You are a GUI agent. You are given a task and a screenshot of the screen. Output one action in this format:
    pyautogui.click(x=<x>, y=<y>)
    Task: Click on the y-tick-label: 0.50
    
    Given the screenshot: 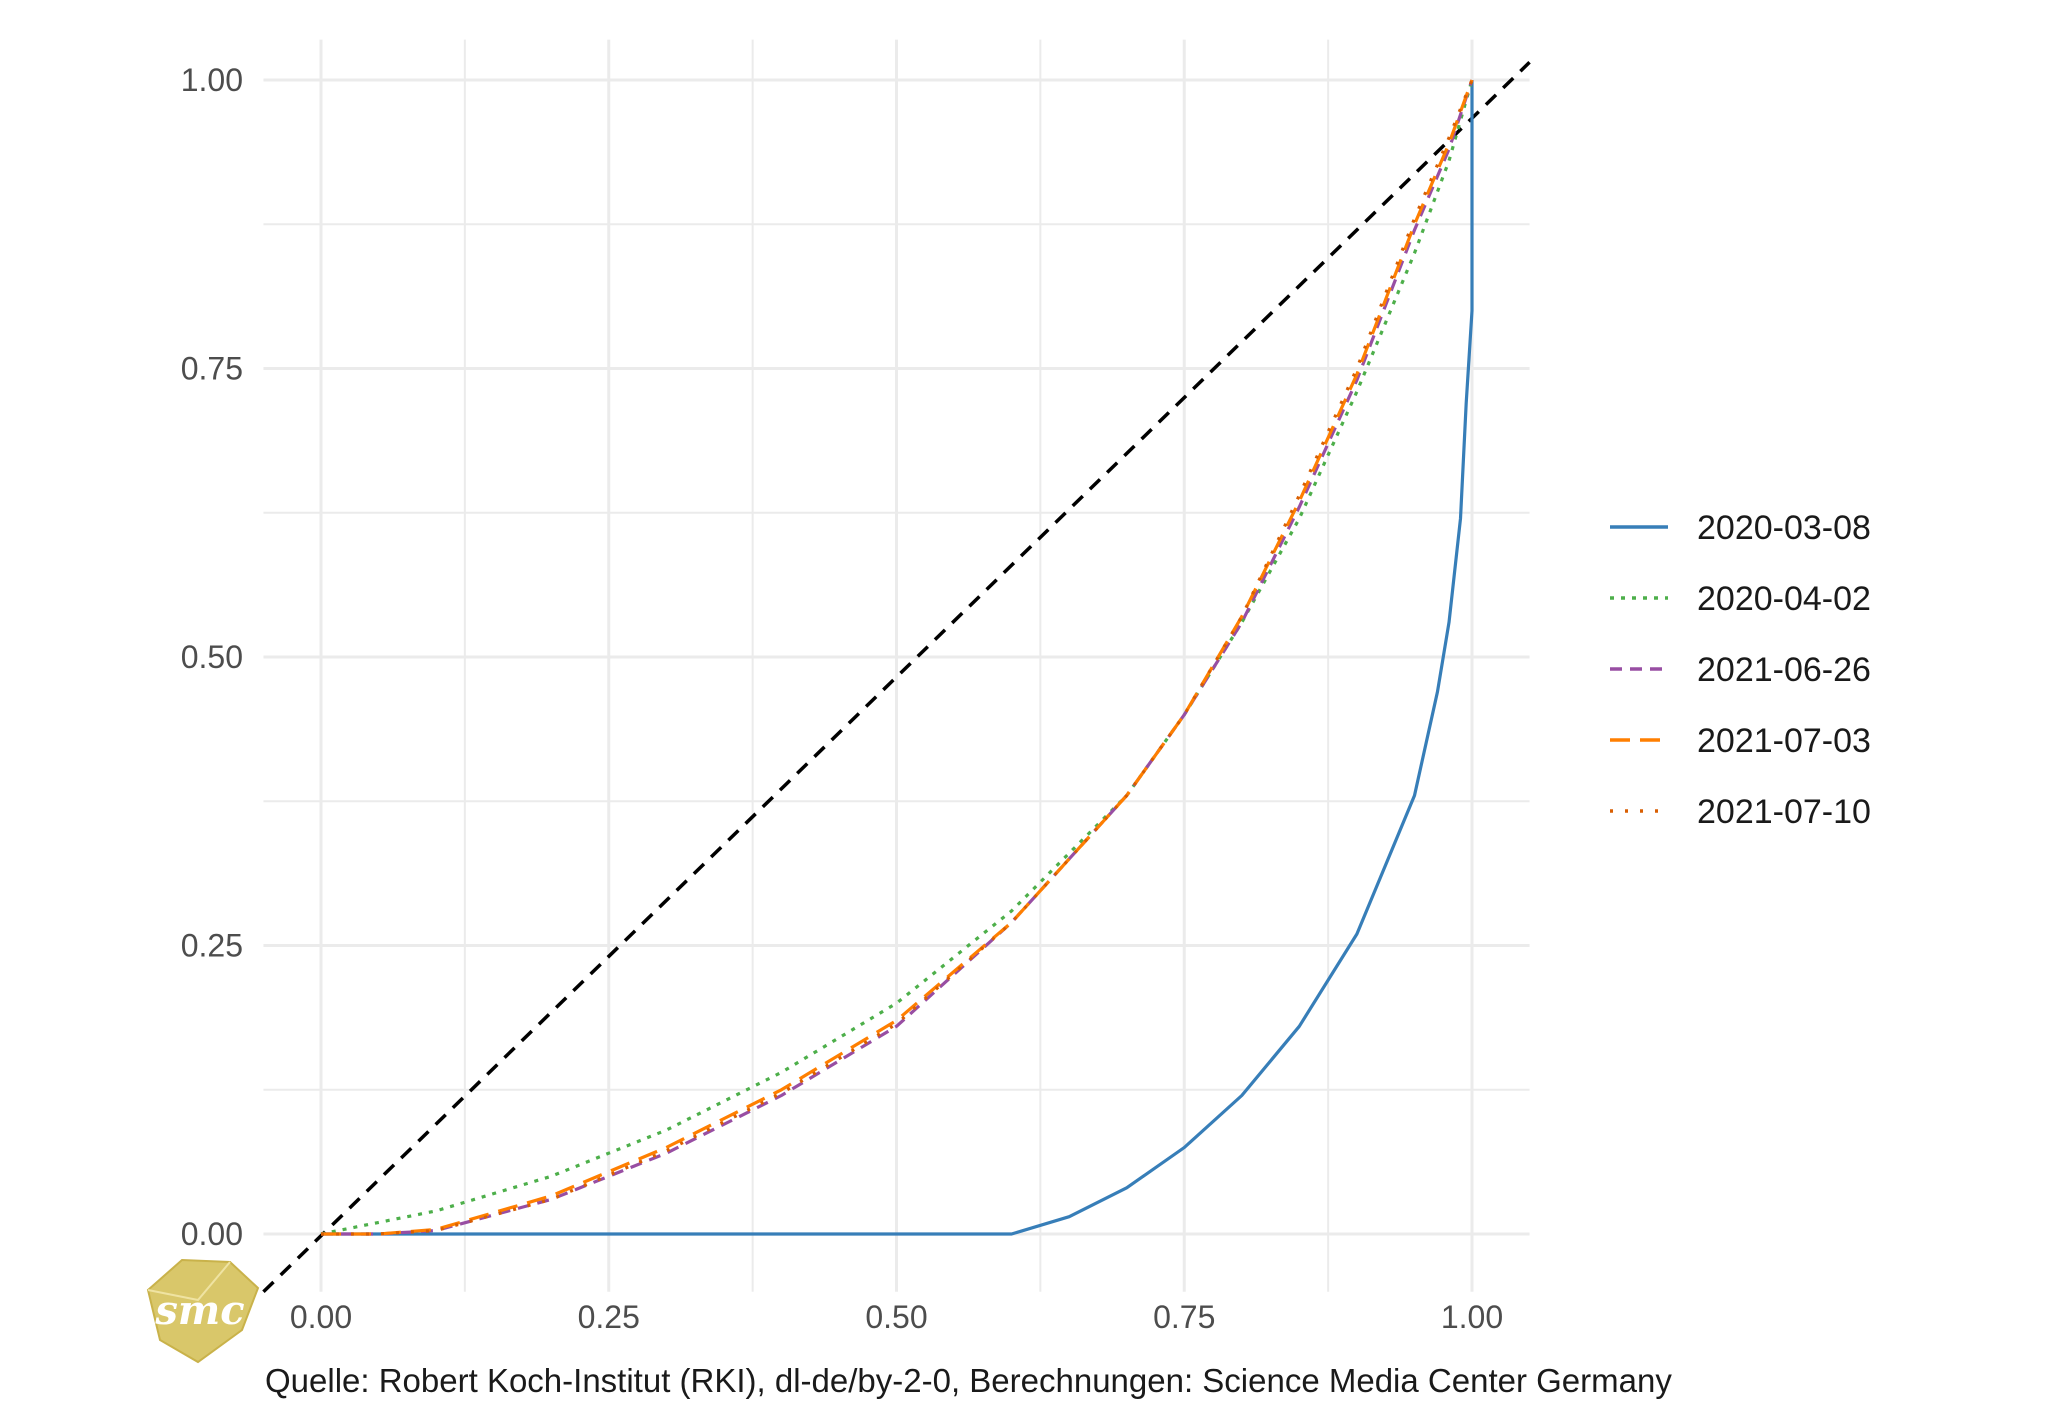 What is the action you would take?
    pyautogui.click(x=212, y=657)
    